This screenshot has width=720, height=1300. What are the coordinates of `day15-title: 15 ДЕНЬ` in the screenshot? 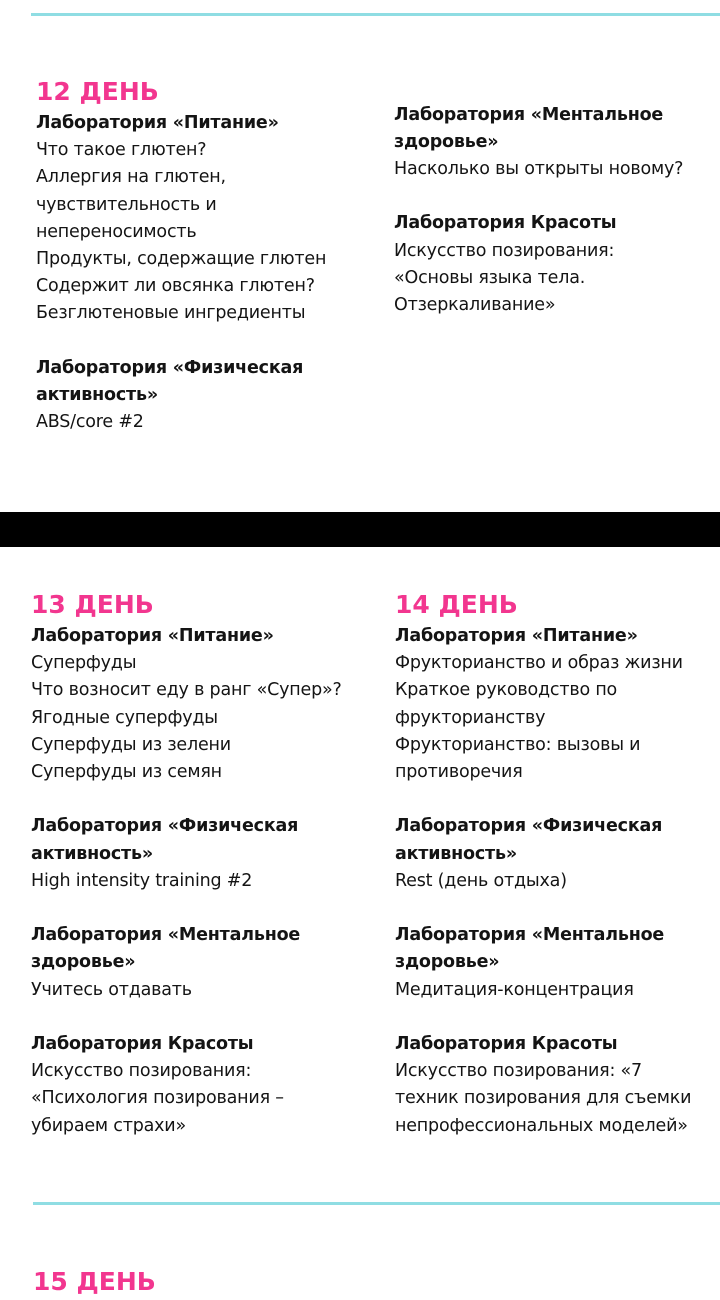 It's located at (94, 1281).